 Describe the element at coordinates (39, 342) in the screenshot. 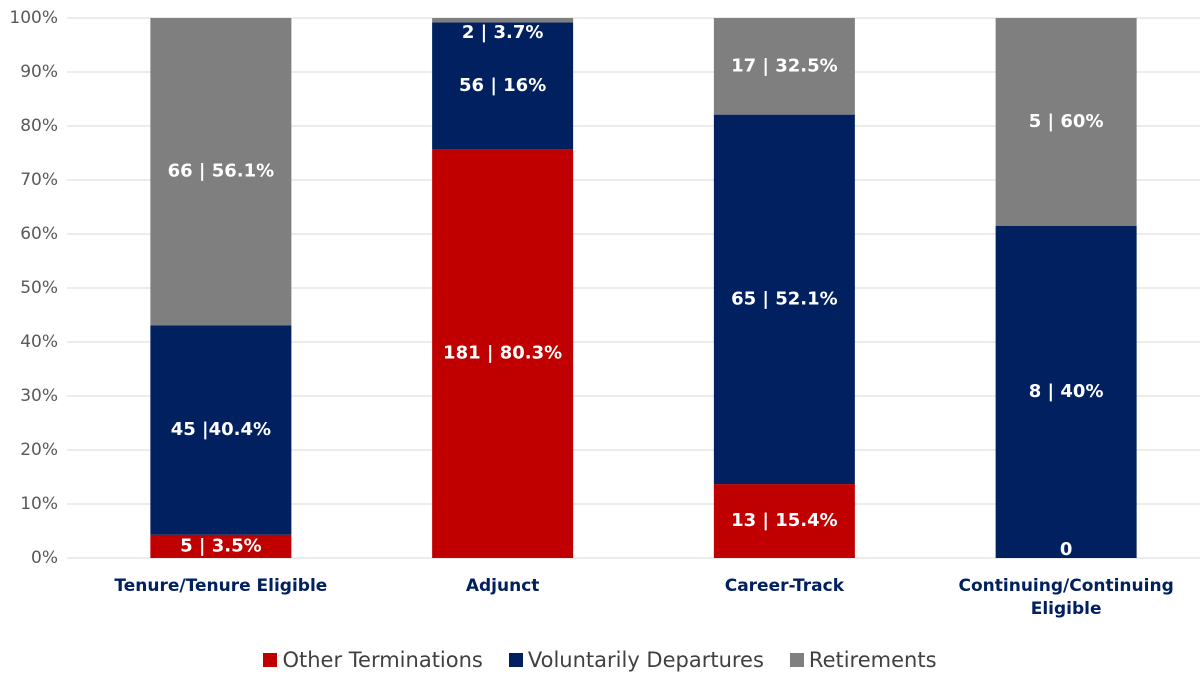

I see `y-tick-label: 40%` at that location.